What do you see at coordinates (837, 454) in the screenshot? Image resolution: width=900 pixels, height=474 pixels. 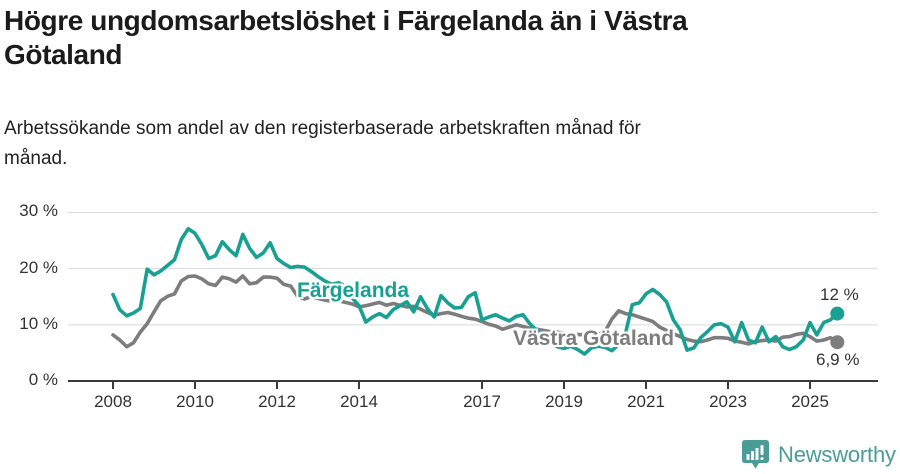 I see `newsworthy-brand-text: Newsworthy` at bounding box center [837, 454].